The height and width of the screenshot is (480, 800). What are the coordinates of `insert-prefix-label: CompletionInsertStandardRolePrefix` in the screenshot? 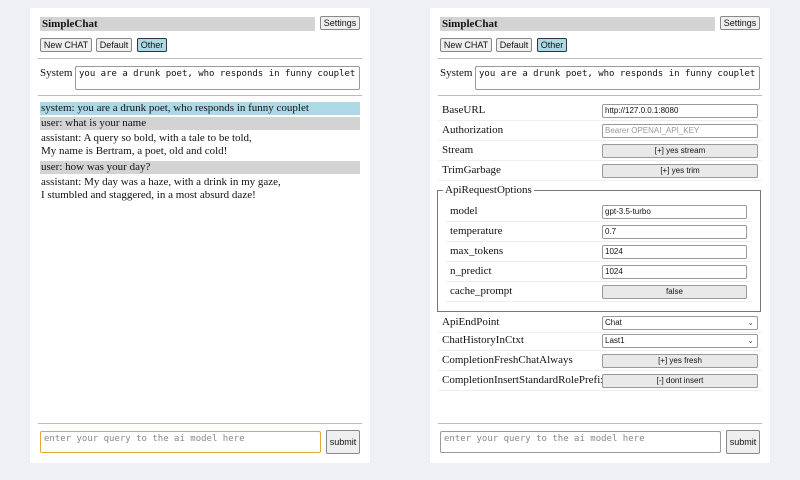 It's located at (524, 380).